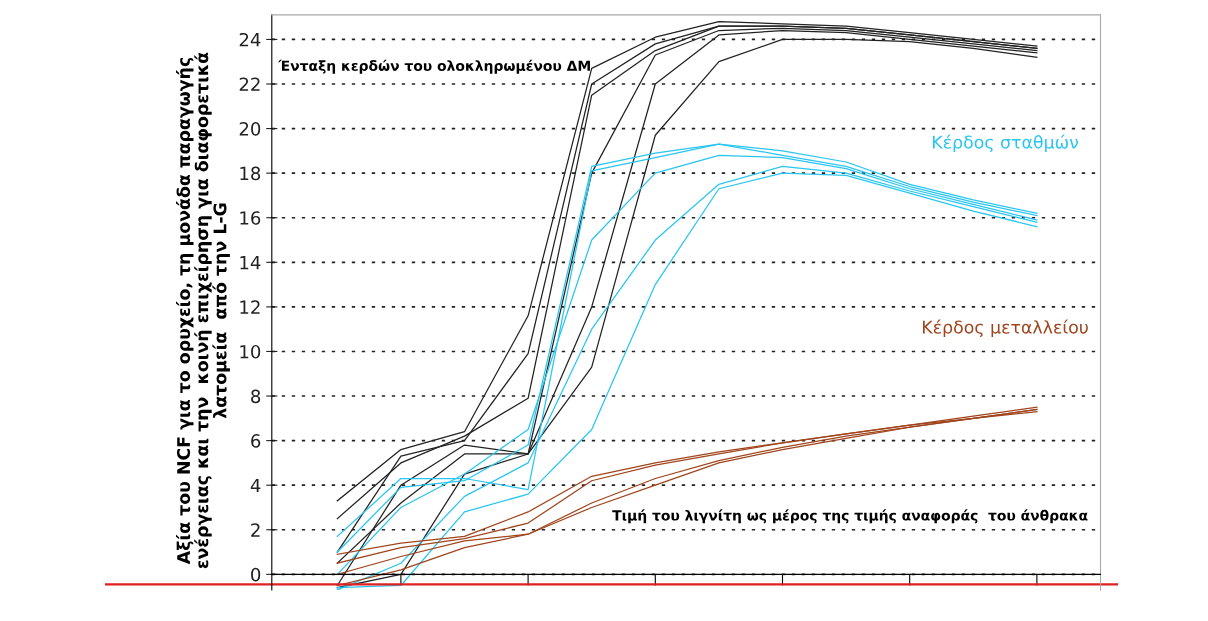 The height and width of the screenshot is (621, 1208). Describe the element at coordinates (250, 173) in the screenshot. I see `y-tick-label: 18` at that location.